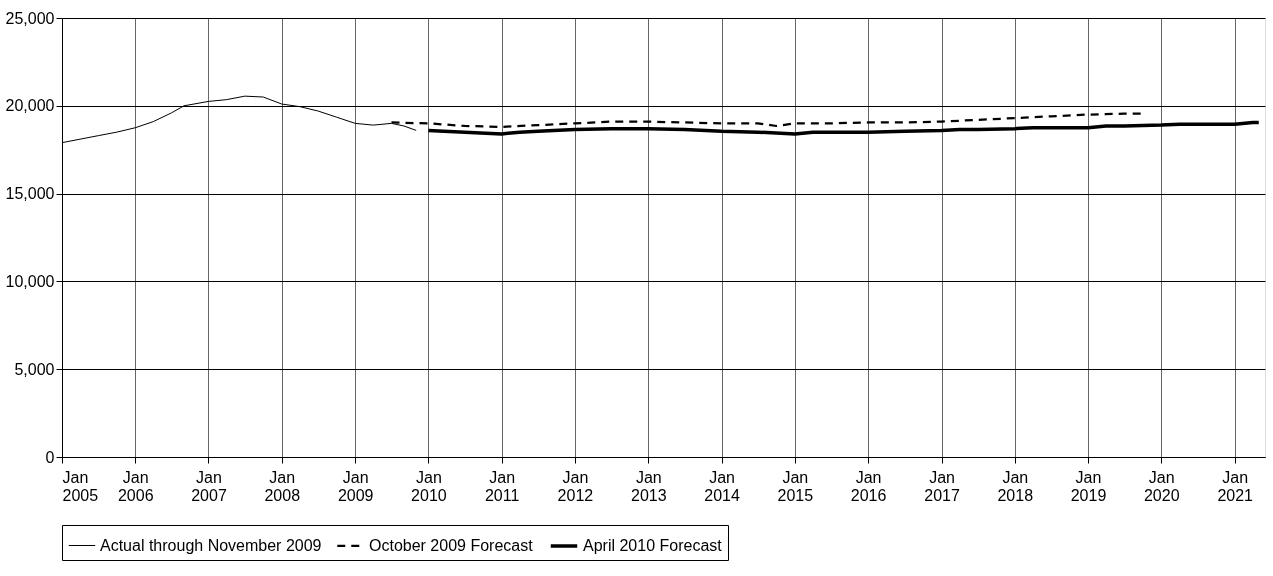  Describe the element at coordinates (653, 545) in the screenshot. I see `legend-label: April 2010 Forecast` at that location.